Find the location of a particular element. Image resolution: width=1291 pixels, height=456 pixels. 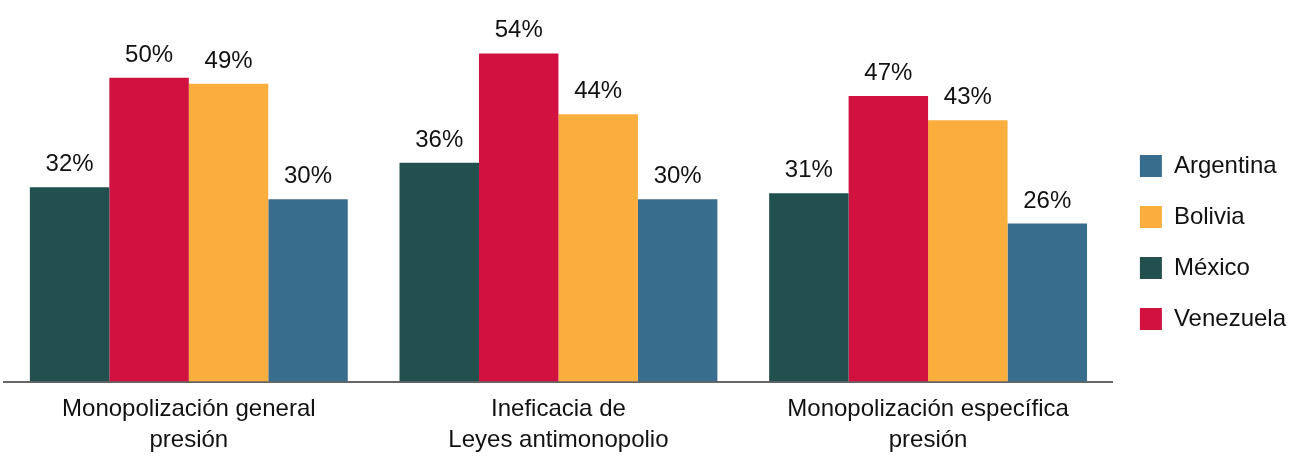

data-label: 43% is located at coordinates (967, 96).